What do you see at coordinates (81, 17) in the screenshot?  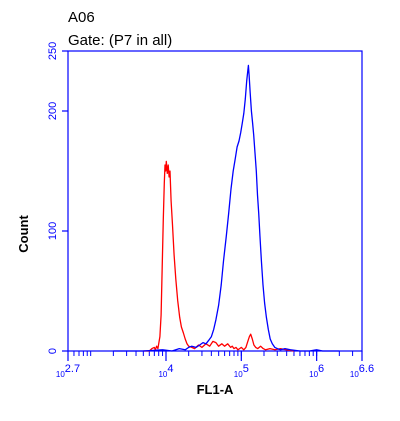 I see `chart-title: A06` at bounding box center [81, 17].